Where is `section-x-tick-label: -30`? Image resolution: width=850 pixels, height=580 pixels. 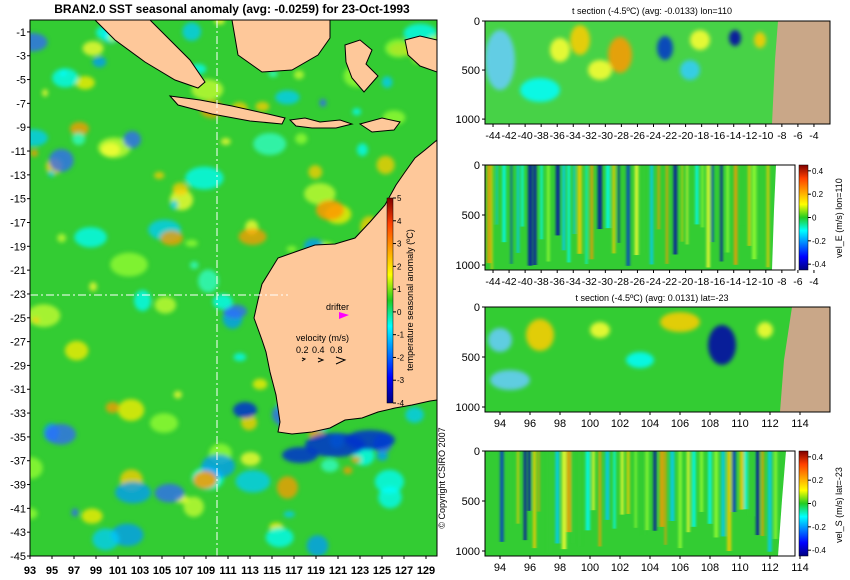
section-x-tick-label: -30 is located at coordinates (605, 282).